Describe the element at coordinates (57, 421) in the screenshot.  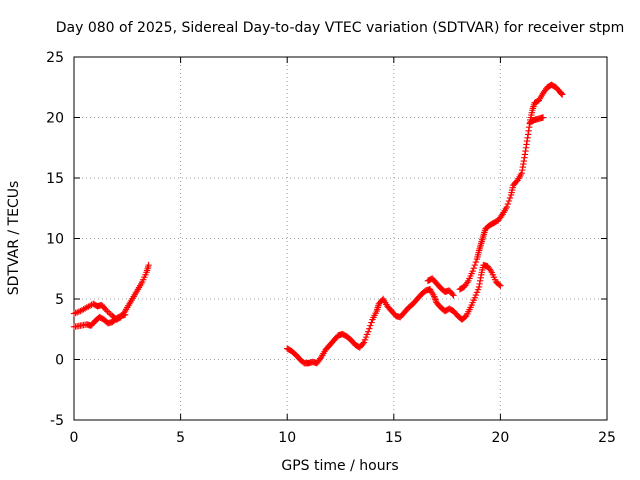
I see `y-tick-label: -5` at that location.